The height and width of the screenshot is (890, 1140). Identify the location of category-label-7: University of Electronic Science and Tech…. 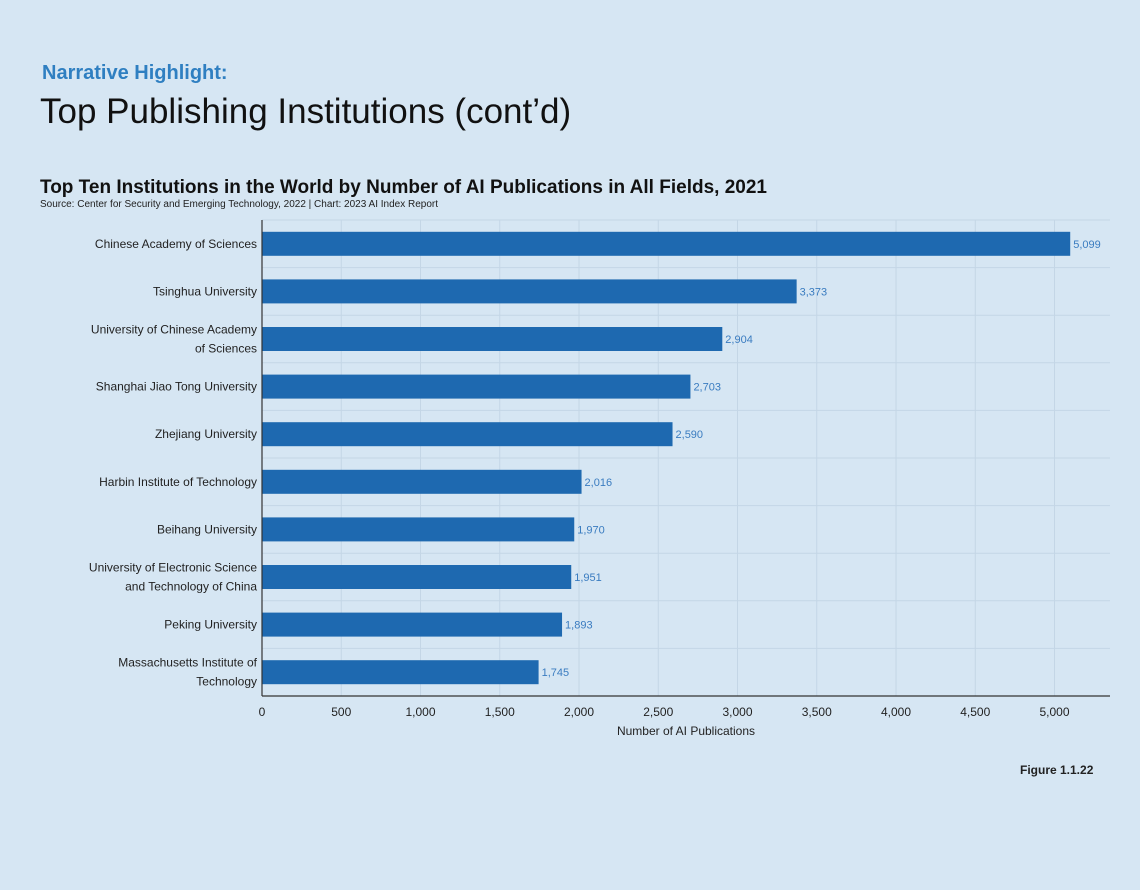
(173, 577).